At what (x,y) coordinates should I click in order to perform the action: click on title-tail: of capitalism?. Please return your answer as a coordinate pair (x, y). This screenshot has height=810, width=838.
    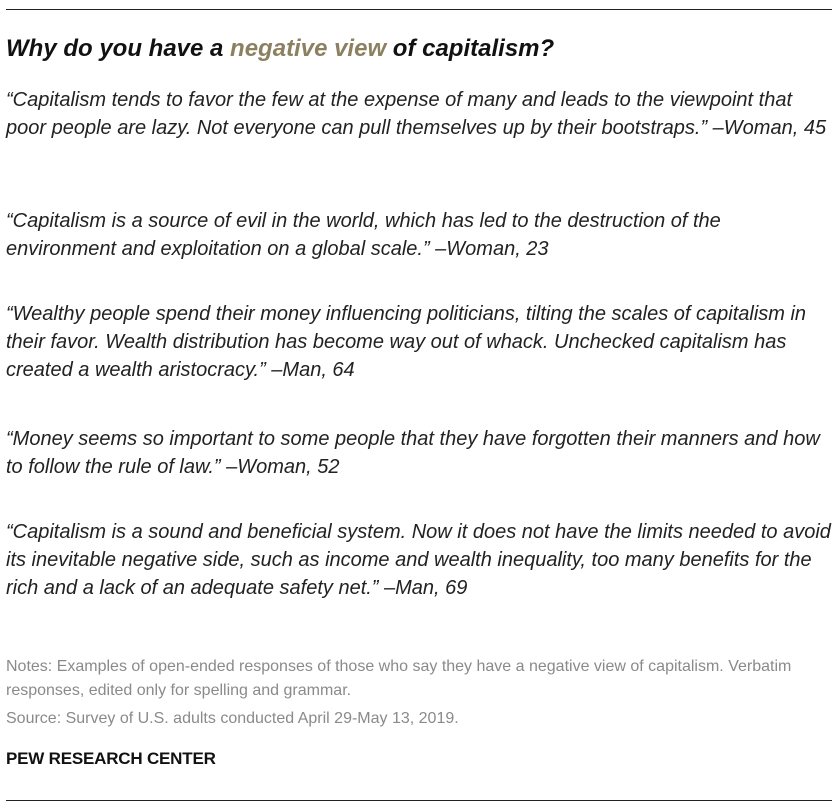
    Looking at the image, I should click on (470, 48).